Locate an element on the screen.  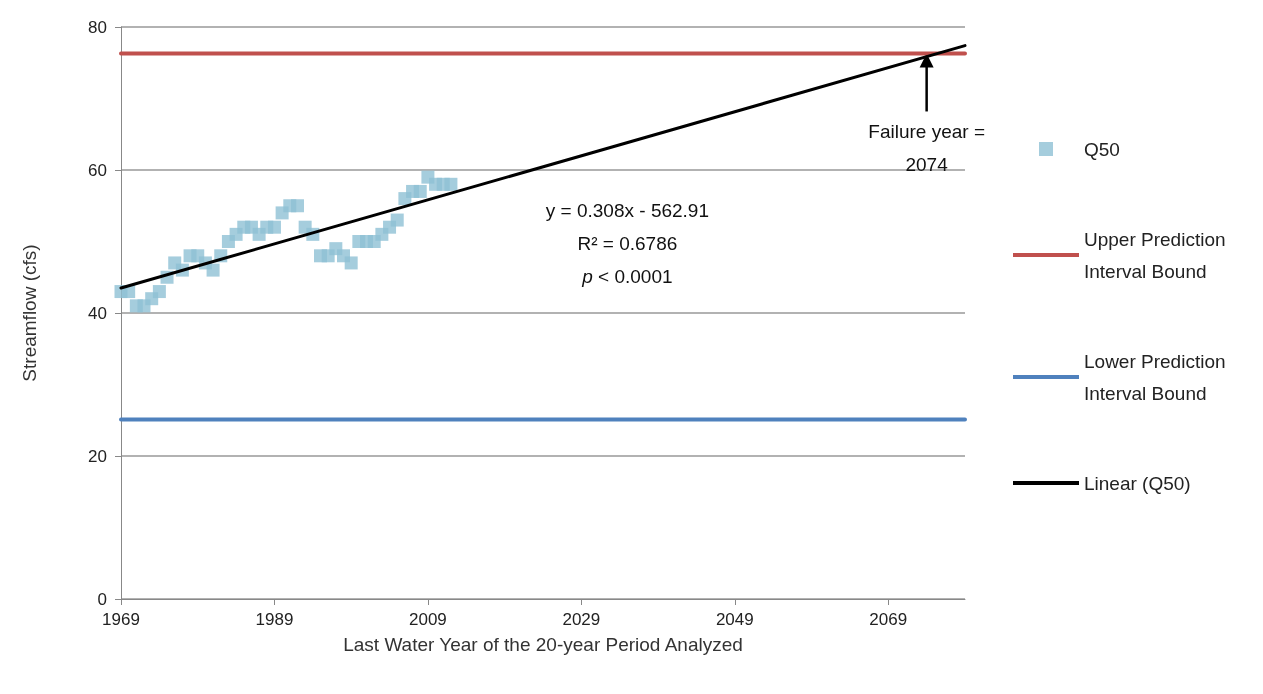
y-axis-title: Streamflow (cfs) is located at coordinates (29, 313).